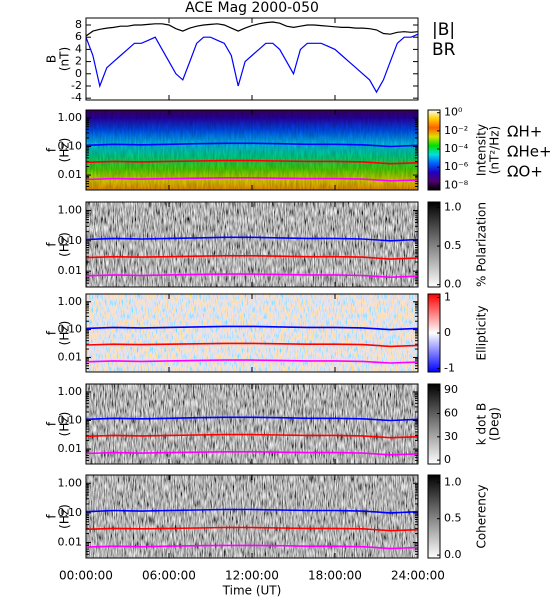 This screenshot has width=550, height=600. I want to click on y-tick-label: 4, so click(78, 48).